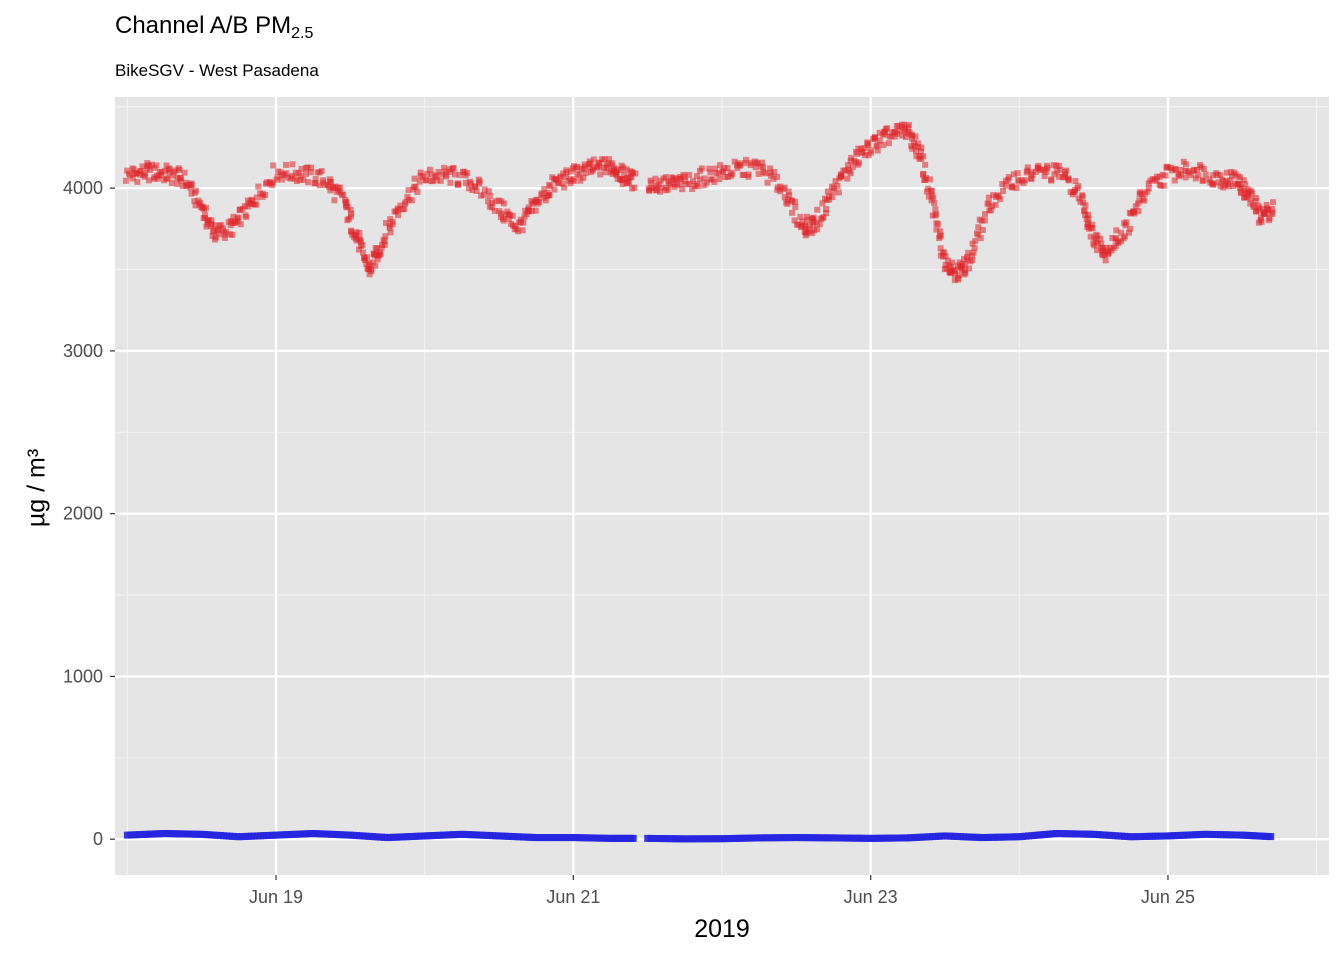 The width and height of the screenshot is (1344, 960). Describe the element at coordinates (83, 676) in the screenshot. I see `y-tick-label: 1000` at that location.